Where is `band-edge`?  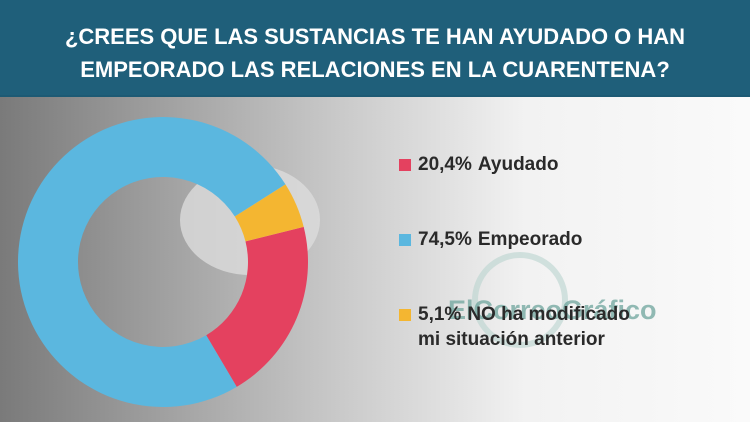
band-edge is located at coordinates (375, 96).